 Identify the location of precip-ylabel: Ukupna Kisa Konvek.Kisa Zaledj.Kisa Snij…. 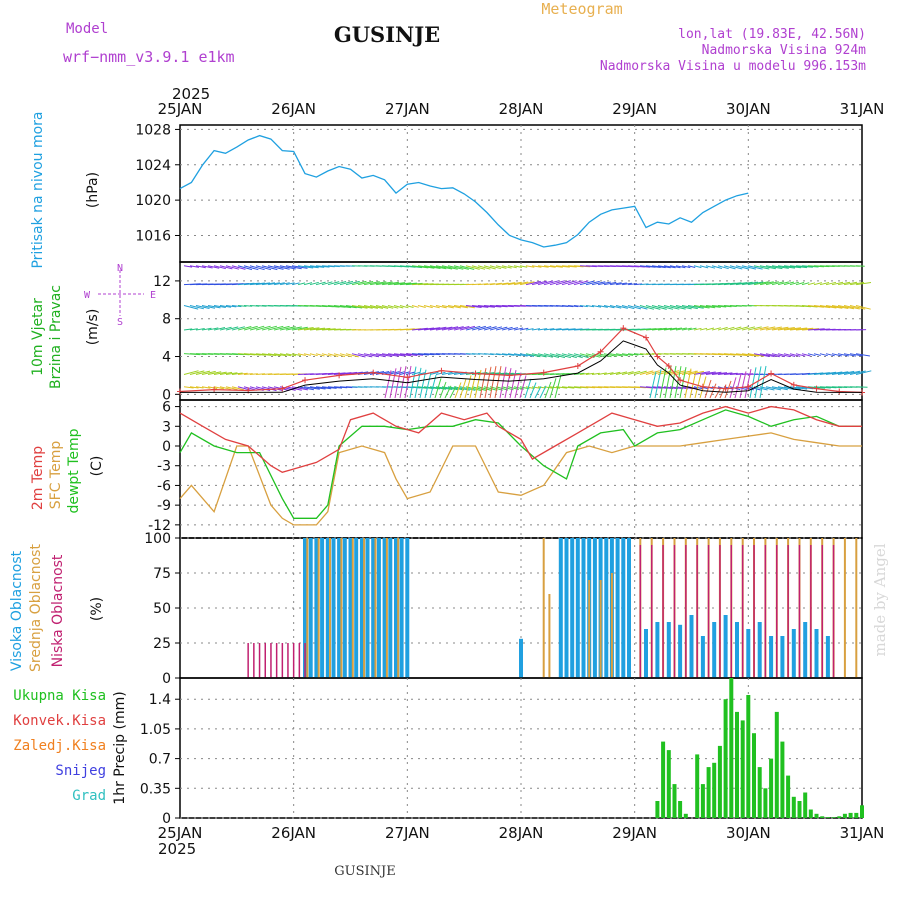
(70, 746).